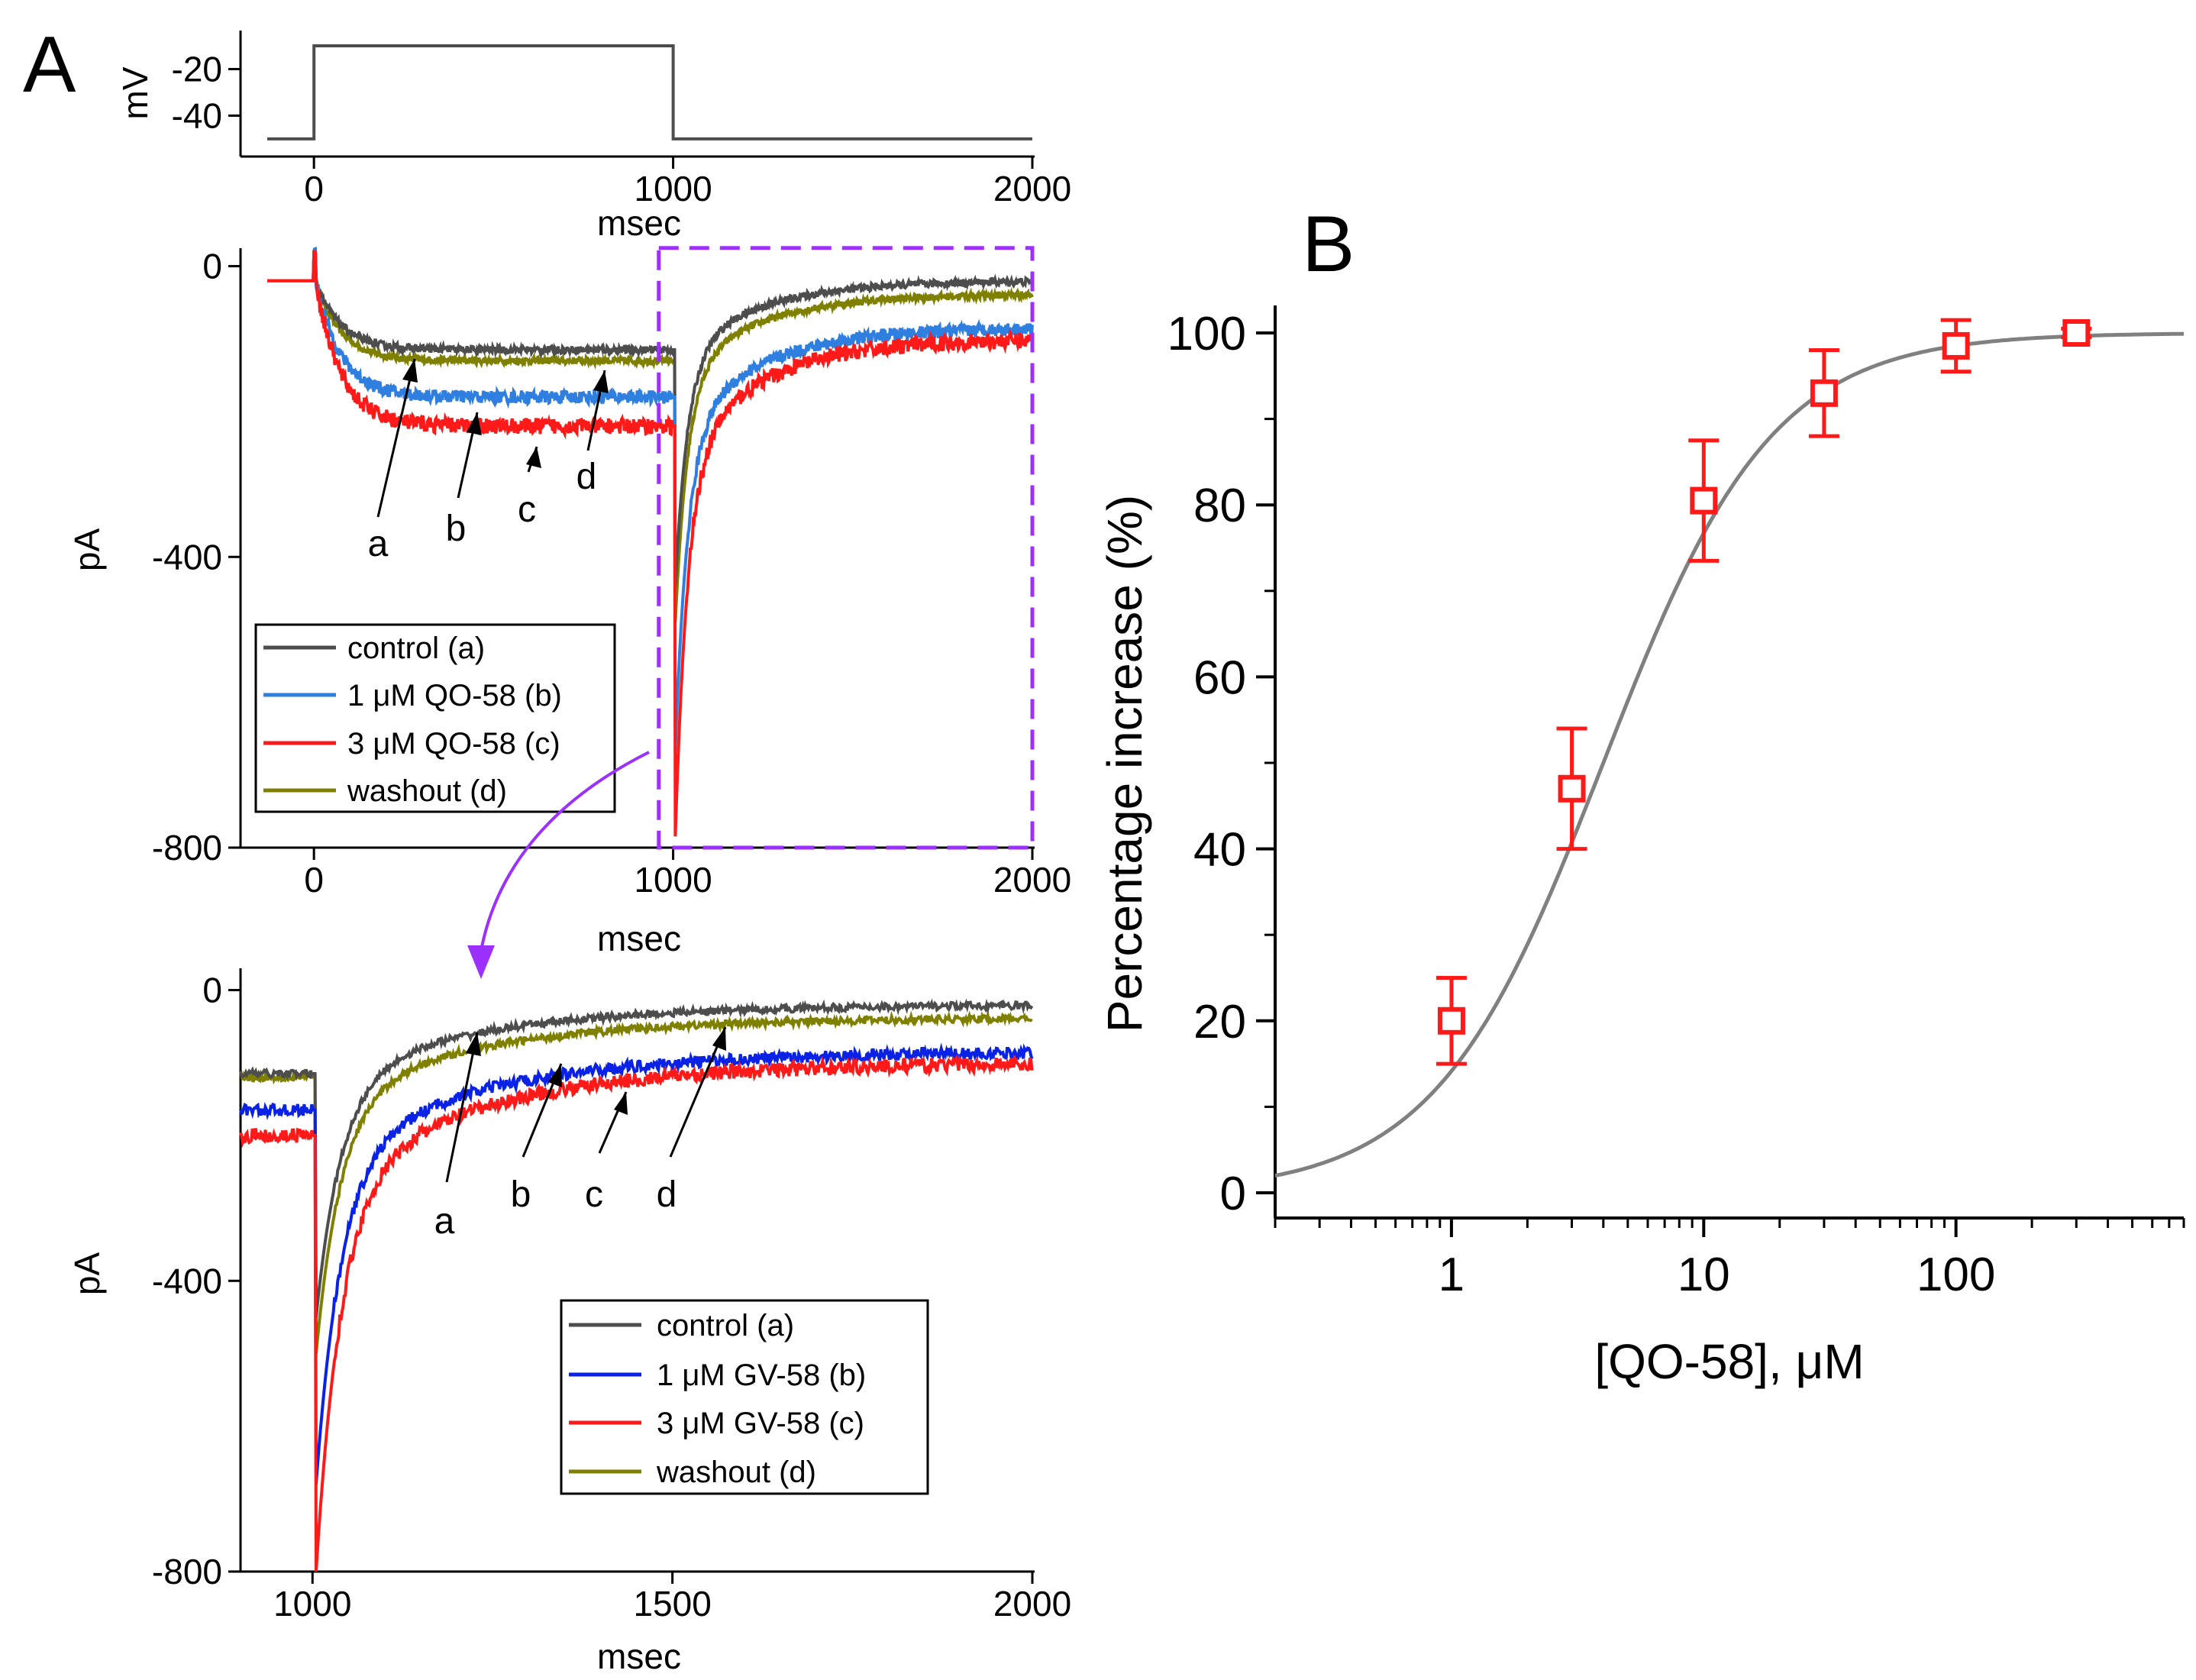  What do you see at coordinates (212, 266) in the screenshot?
I see `full-ytick-label-0: 0` at bounding box center [212, 266].